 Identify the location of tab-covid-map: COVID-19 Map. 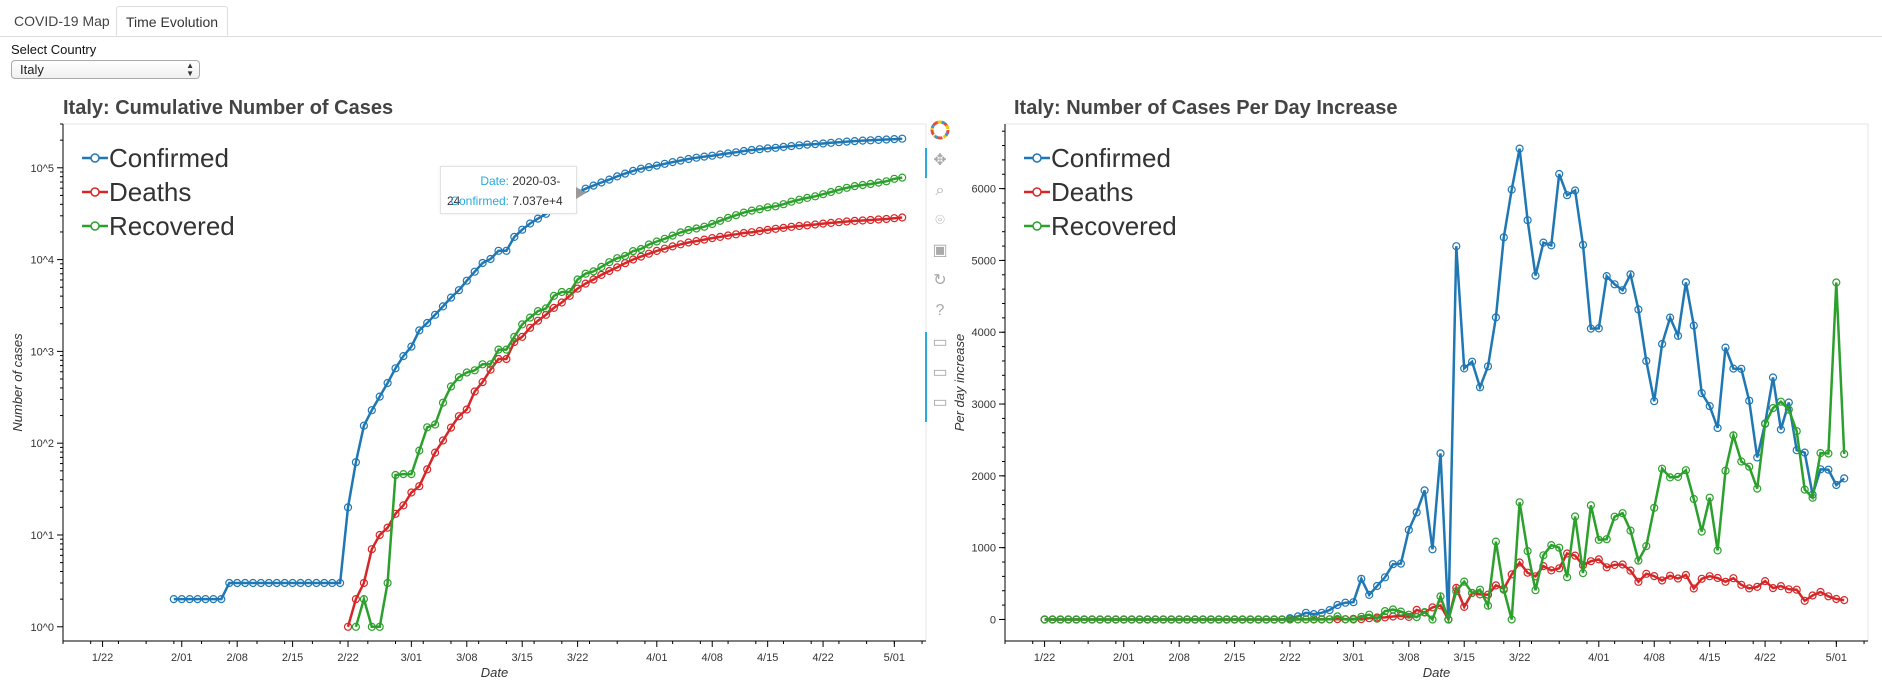
(62, 21).